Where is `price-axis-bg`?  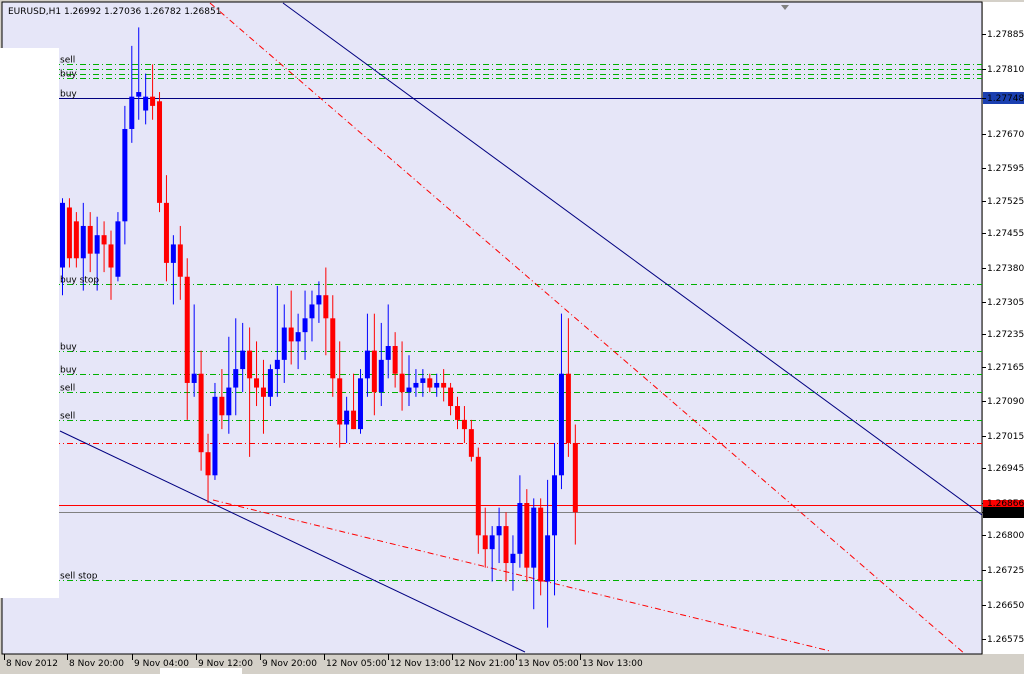 price-axis-bg is located at coordinates (1003, 328).